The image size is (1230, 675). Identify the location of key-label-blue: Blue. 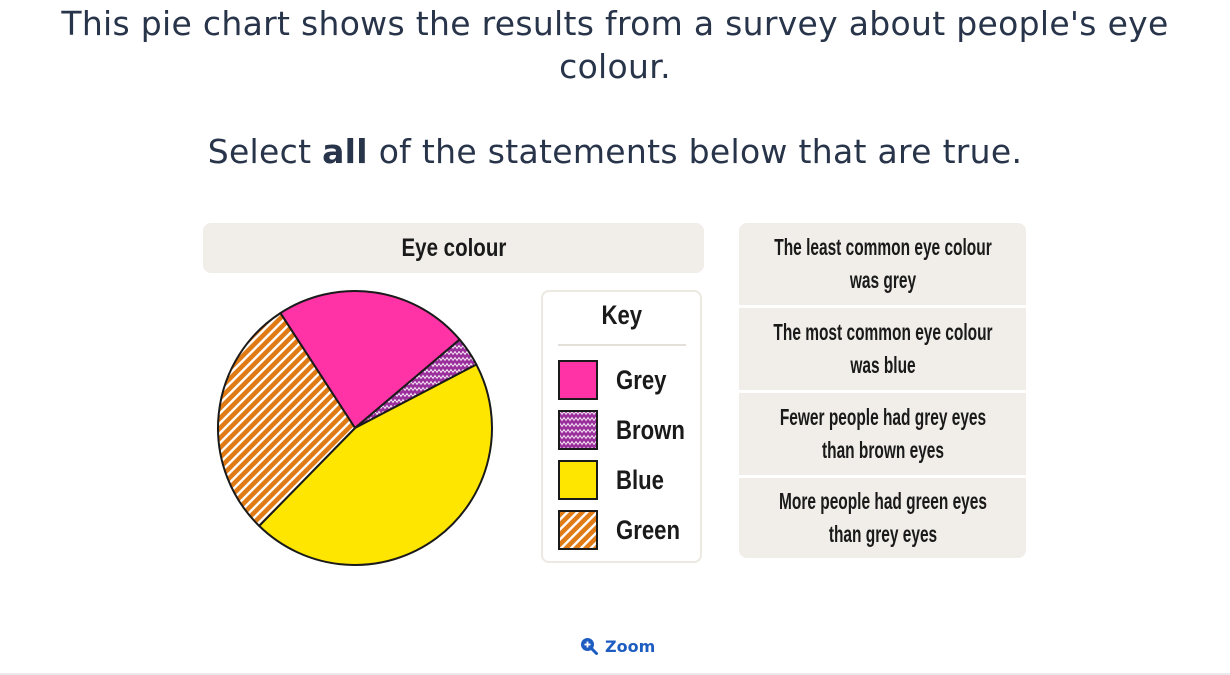
(640, 479).